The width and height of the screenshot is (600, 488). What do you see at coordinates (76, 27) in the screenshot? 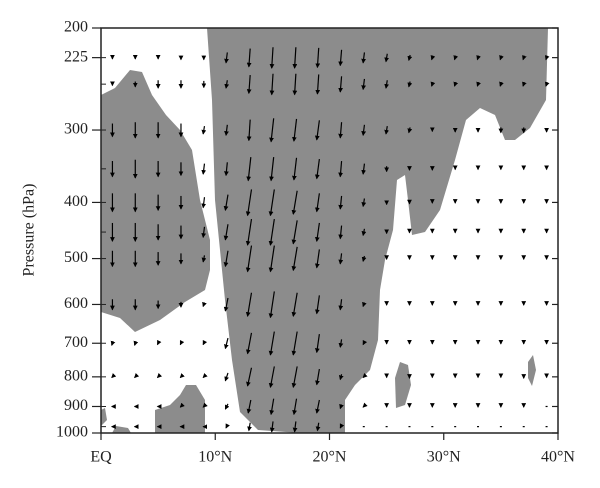
I see `y-tick-label: 200` at bounding box center [76, 27].